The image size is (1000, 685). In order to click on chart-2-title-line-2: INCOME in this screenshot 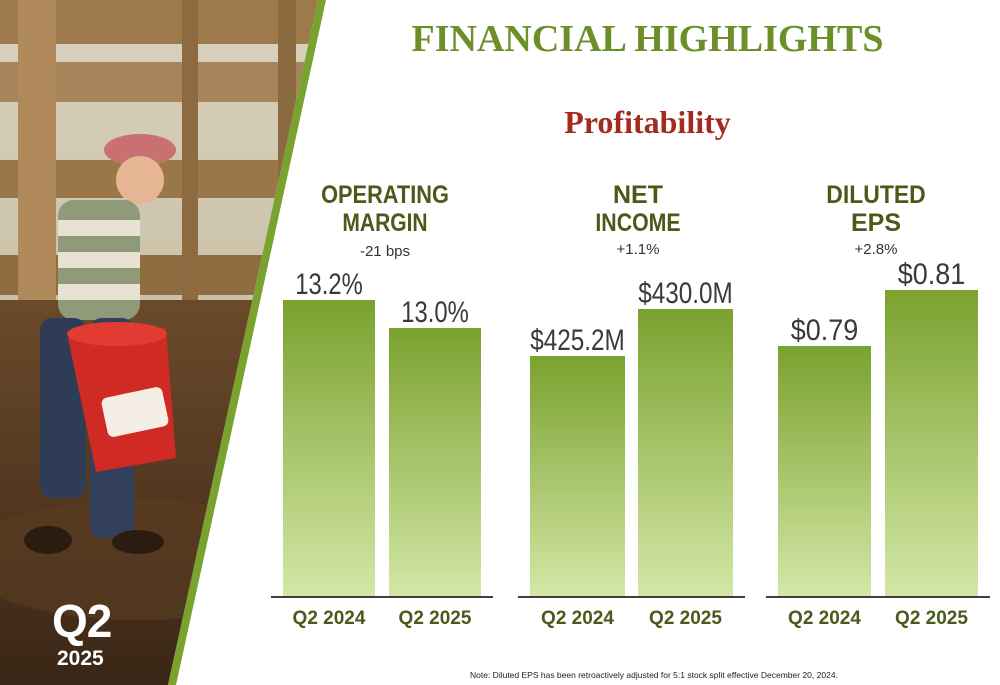, I will do `click(637, 223)`.